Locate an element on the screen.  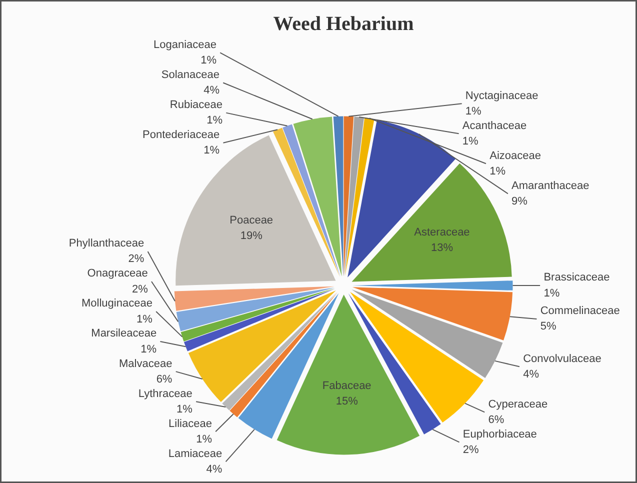
slice-label: Solanaceae is located at coordinates (190, 74).